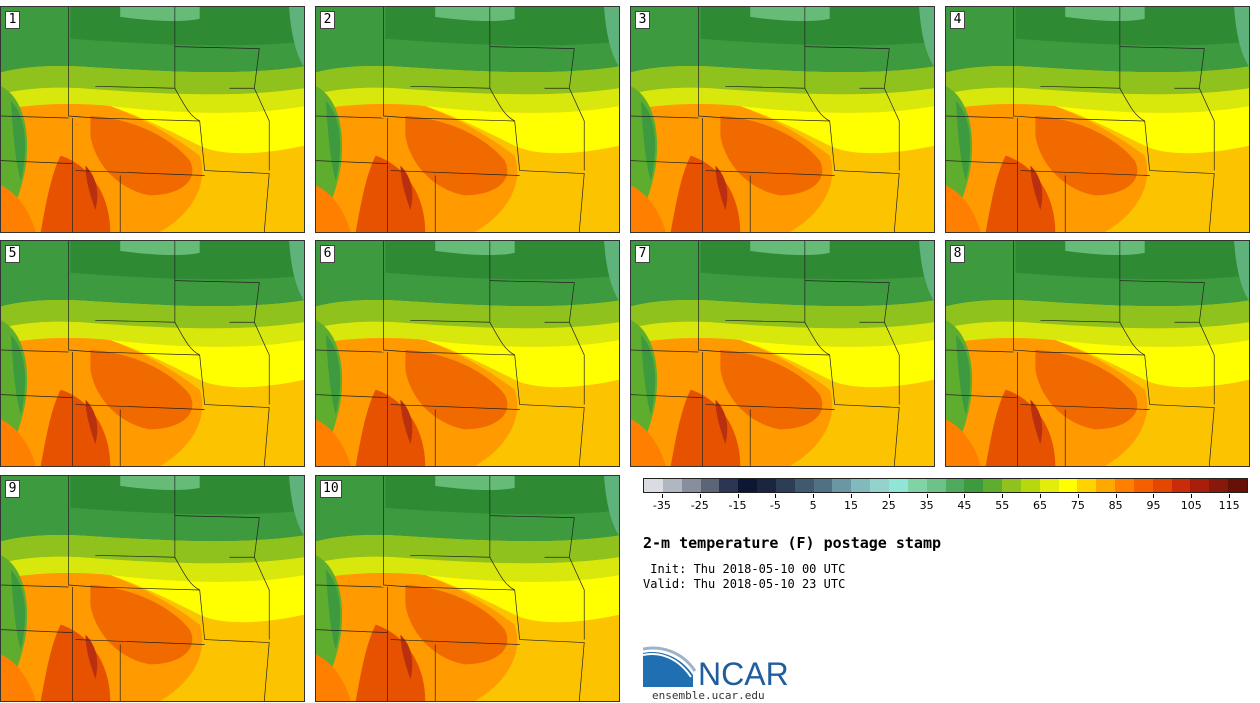 The image size is (1260, 703). I want to click on member-panel: 10, so click(467, 588).